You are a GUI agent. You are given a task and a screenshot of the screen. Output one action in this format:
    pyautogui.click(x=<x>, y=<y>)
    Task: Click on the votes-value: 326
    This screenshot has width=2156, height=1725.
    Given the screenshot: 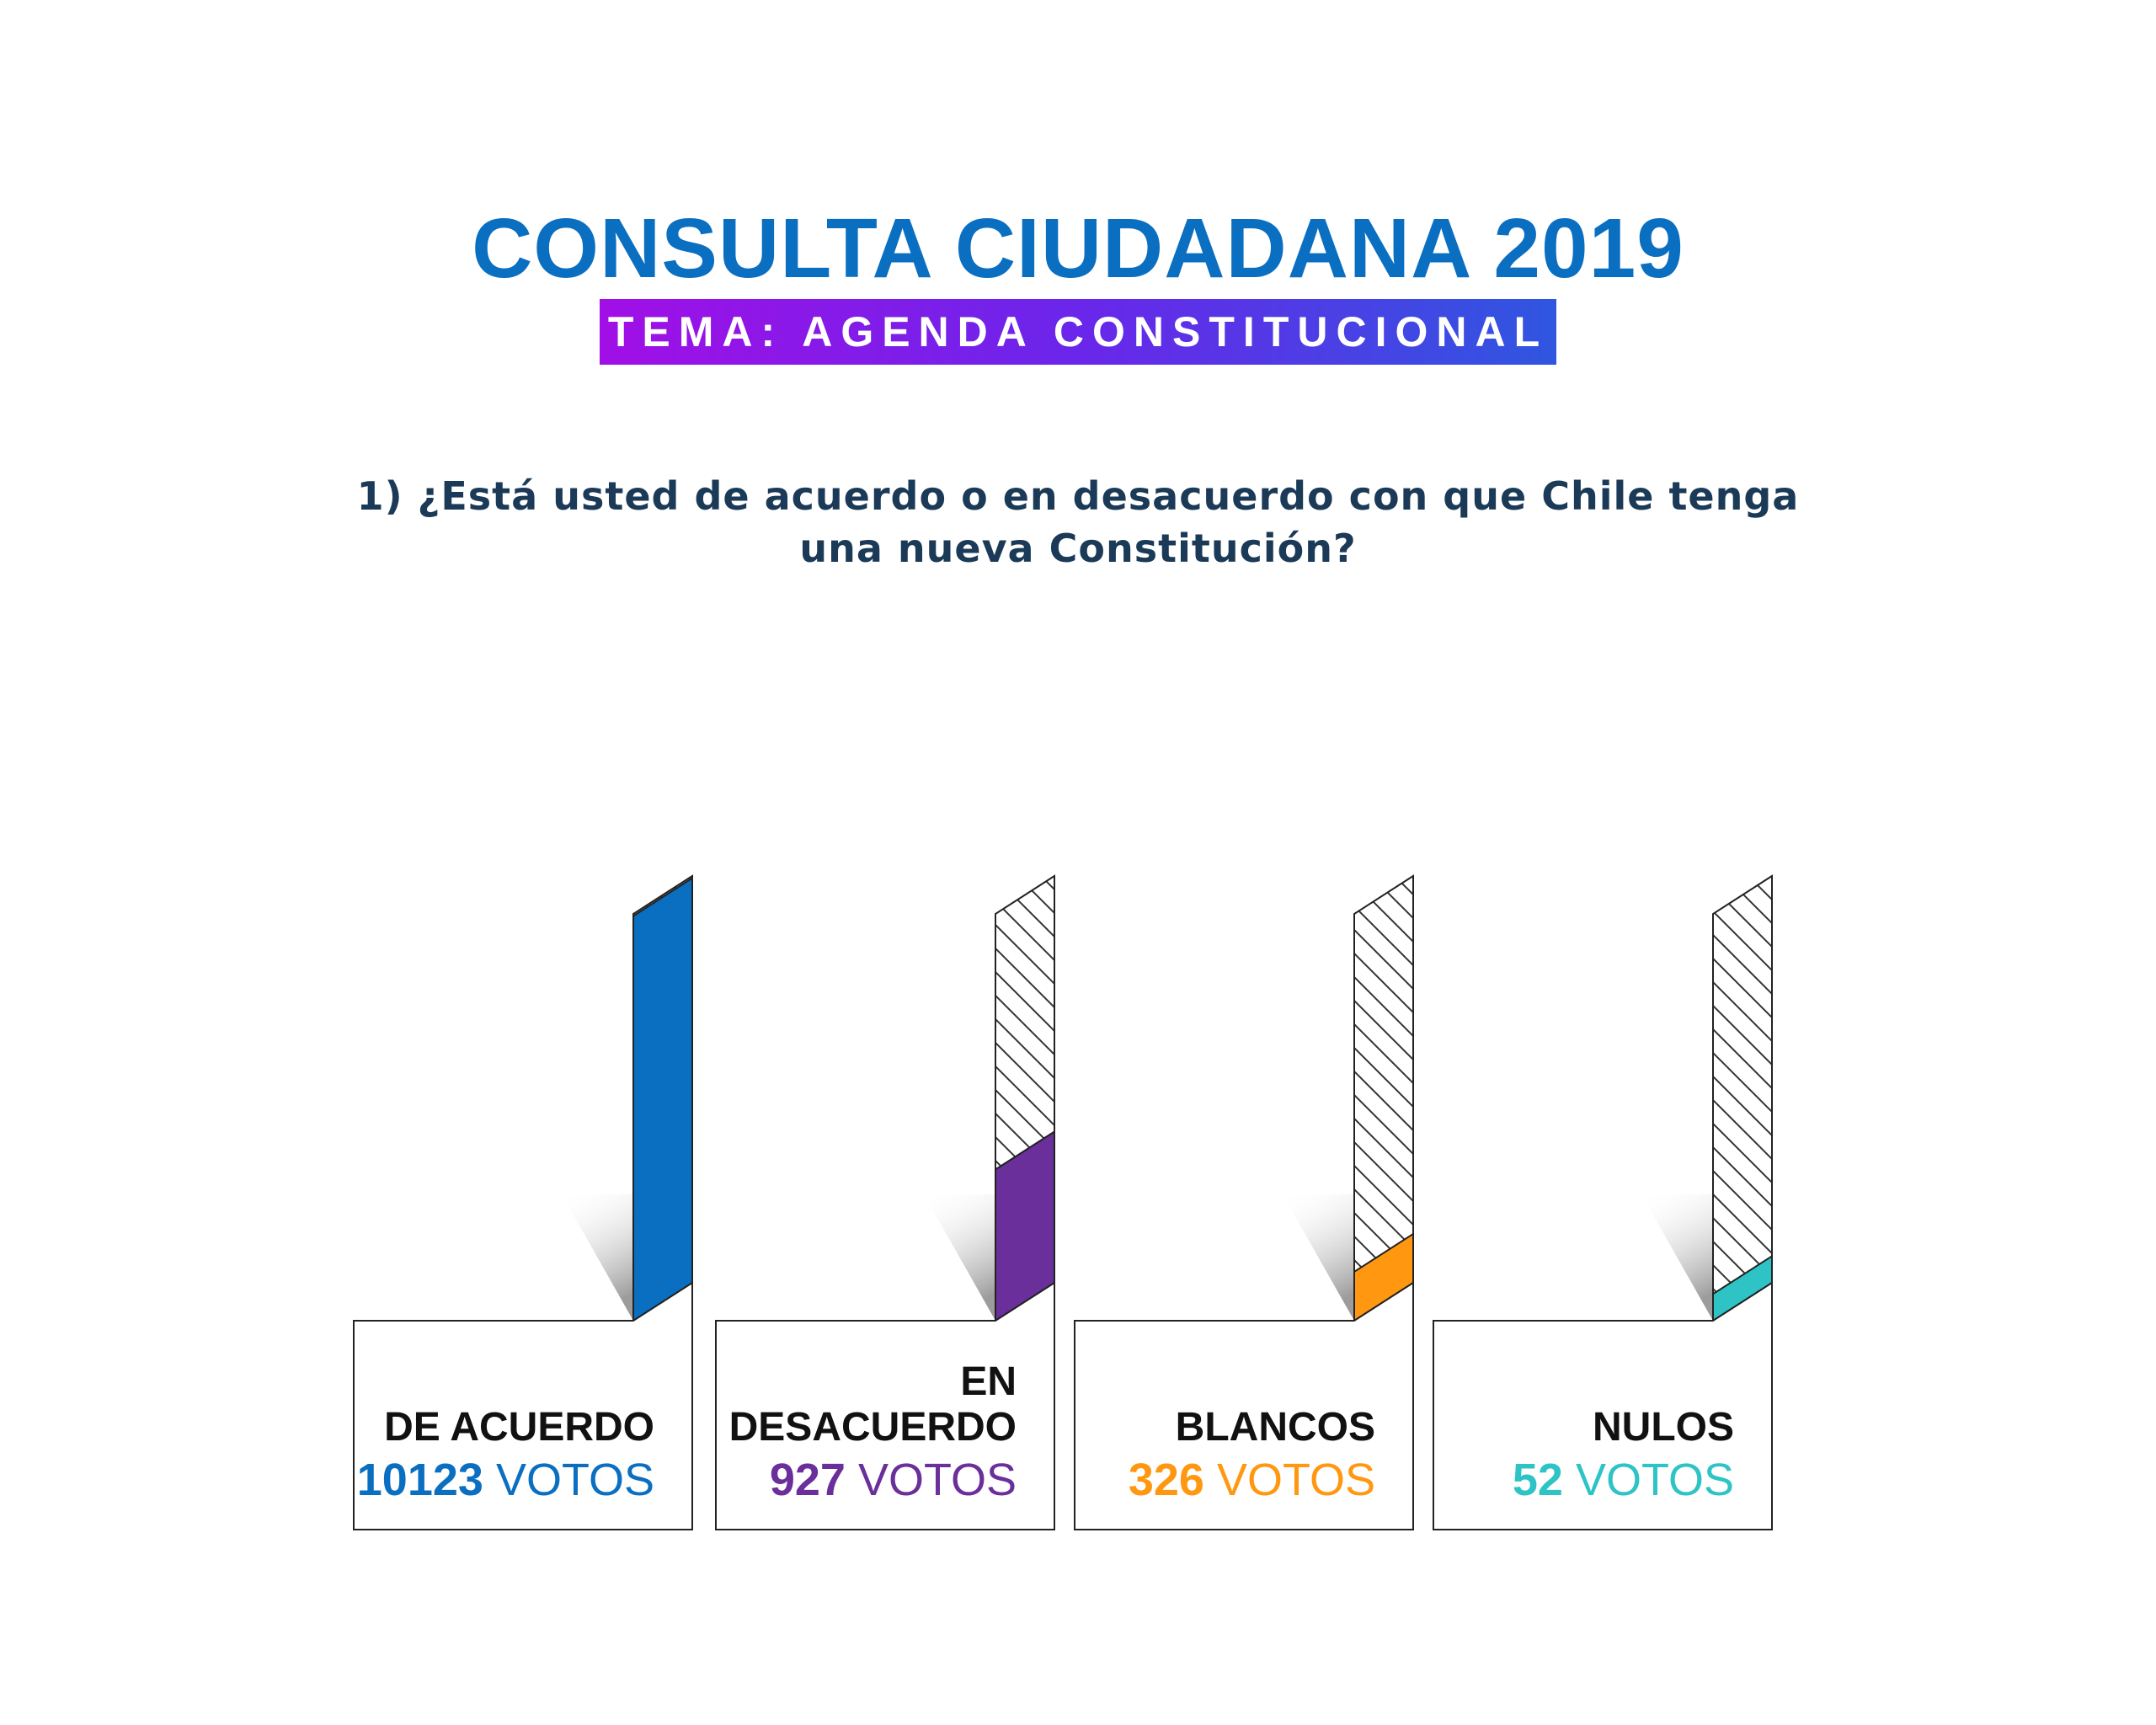 What is the action you would take?
    pyautogui.click(x=1166, y=1480)
    